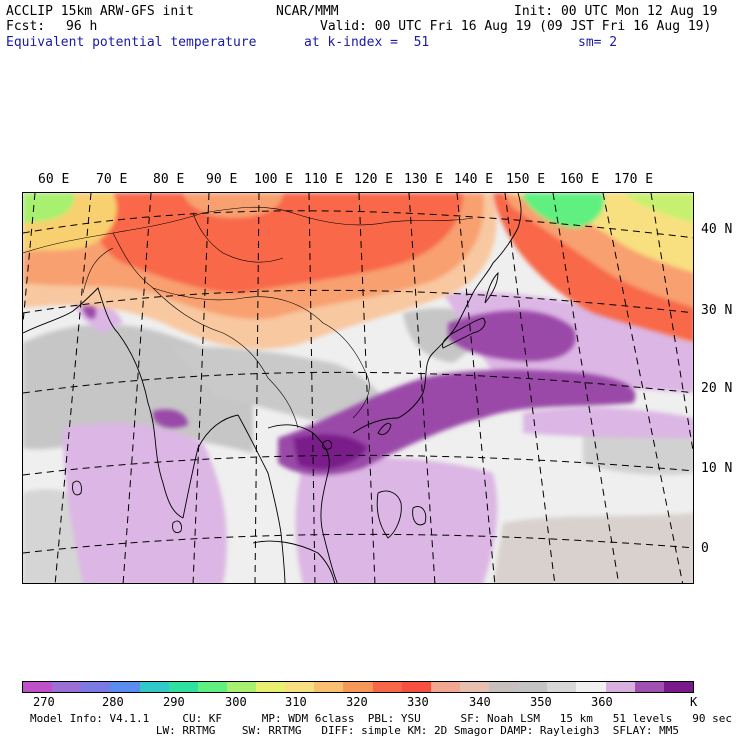 This screenshot has height=740, width=740. Describe the element at coordinates (480, 702) in the screenshot. I see `colorbar-tick-340: 340` at that location.